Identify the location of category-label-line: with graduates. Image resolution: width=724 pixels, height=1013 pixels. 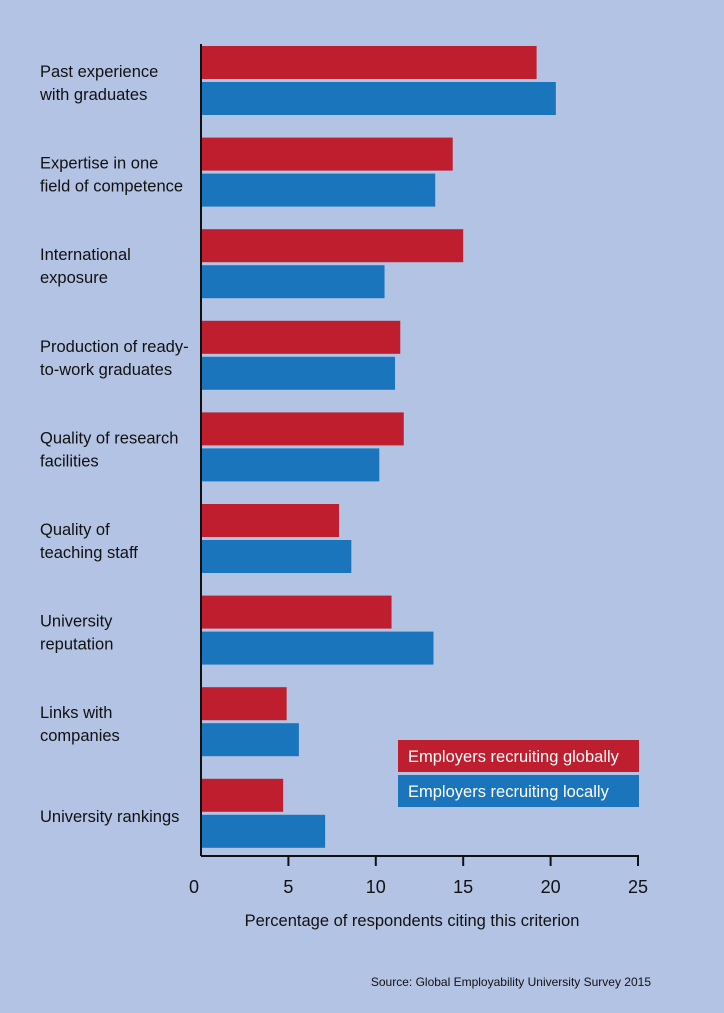
(93, 95).